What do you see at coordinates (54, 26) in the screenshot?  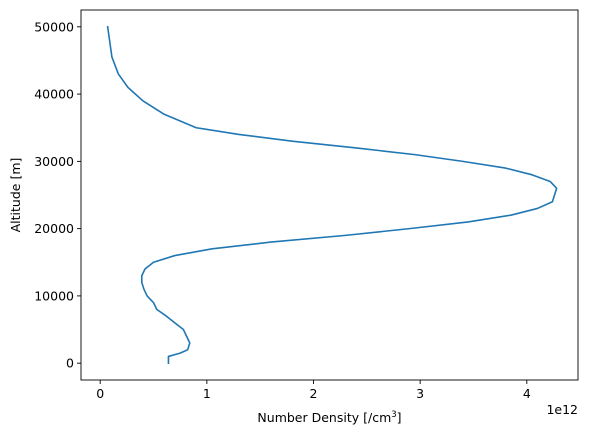 I see `y-tick-label: 50000` at bounding box center [54, 26].